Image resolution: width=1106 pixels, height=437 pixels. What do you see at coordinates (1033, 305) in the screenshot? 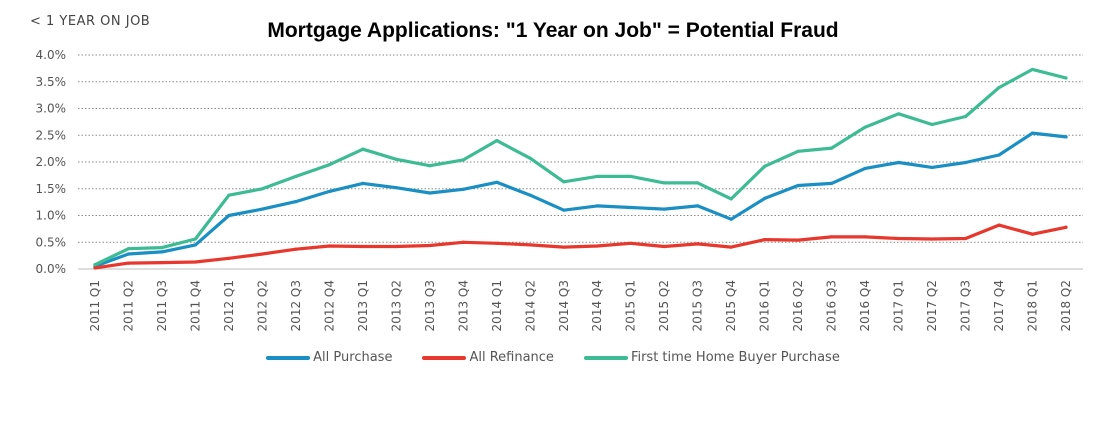
I see `x-tick-label: 2018 Q1` at bounding box center [1033, 305].